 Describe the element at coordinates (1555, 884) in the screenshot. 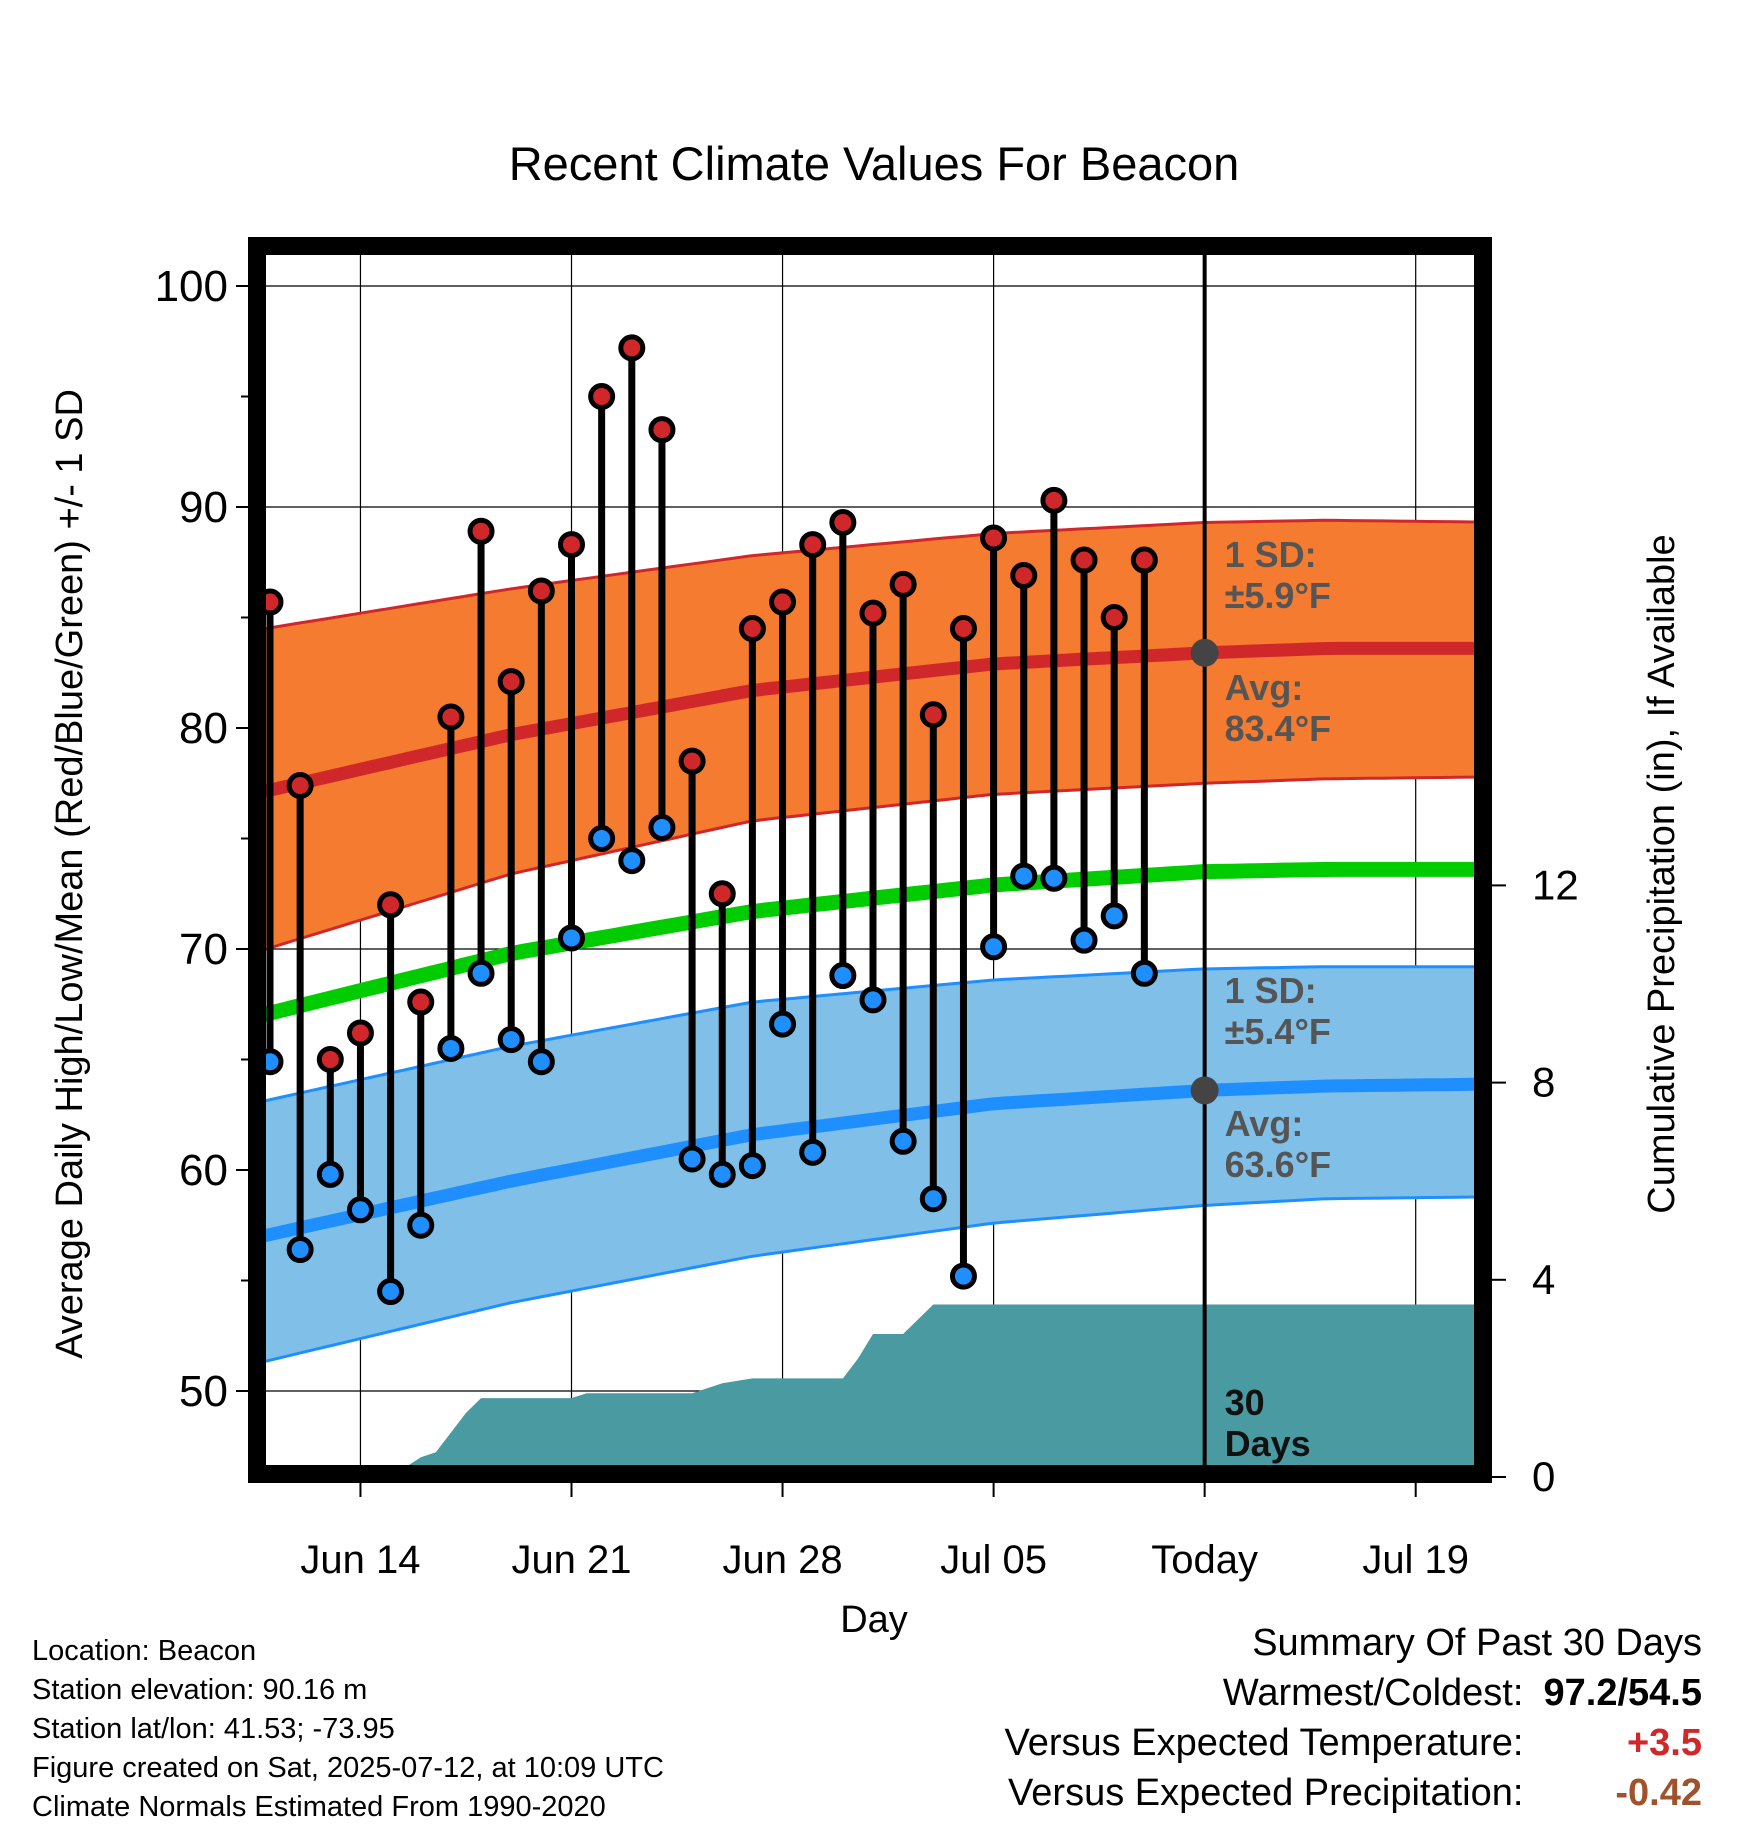

I see `y2-tick-label: 12` at that location.